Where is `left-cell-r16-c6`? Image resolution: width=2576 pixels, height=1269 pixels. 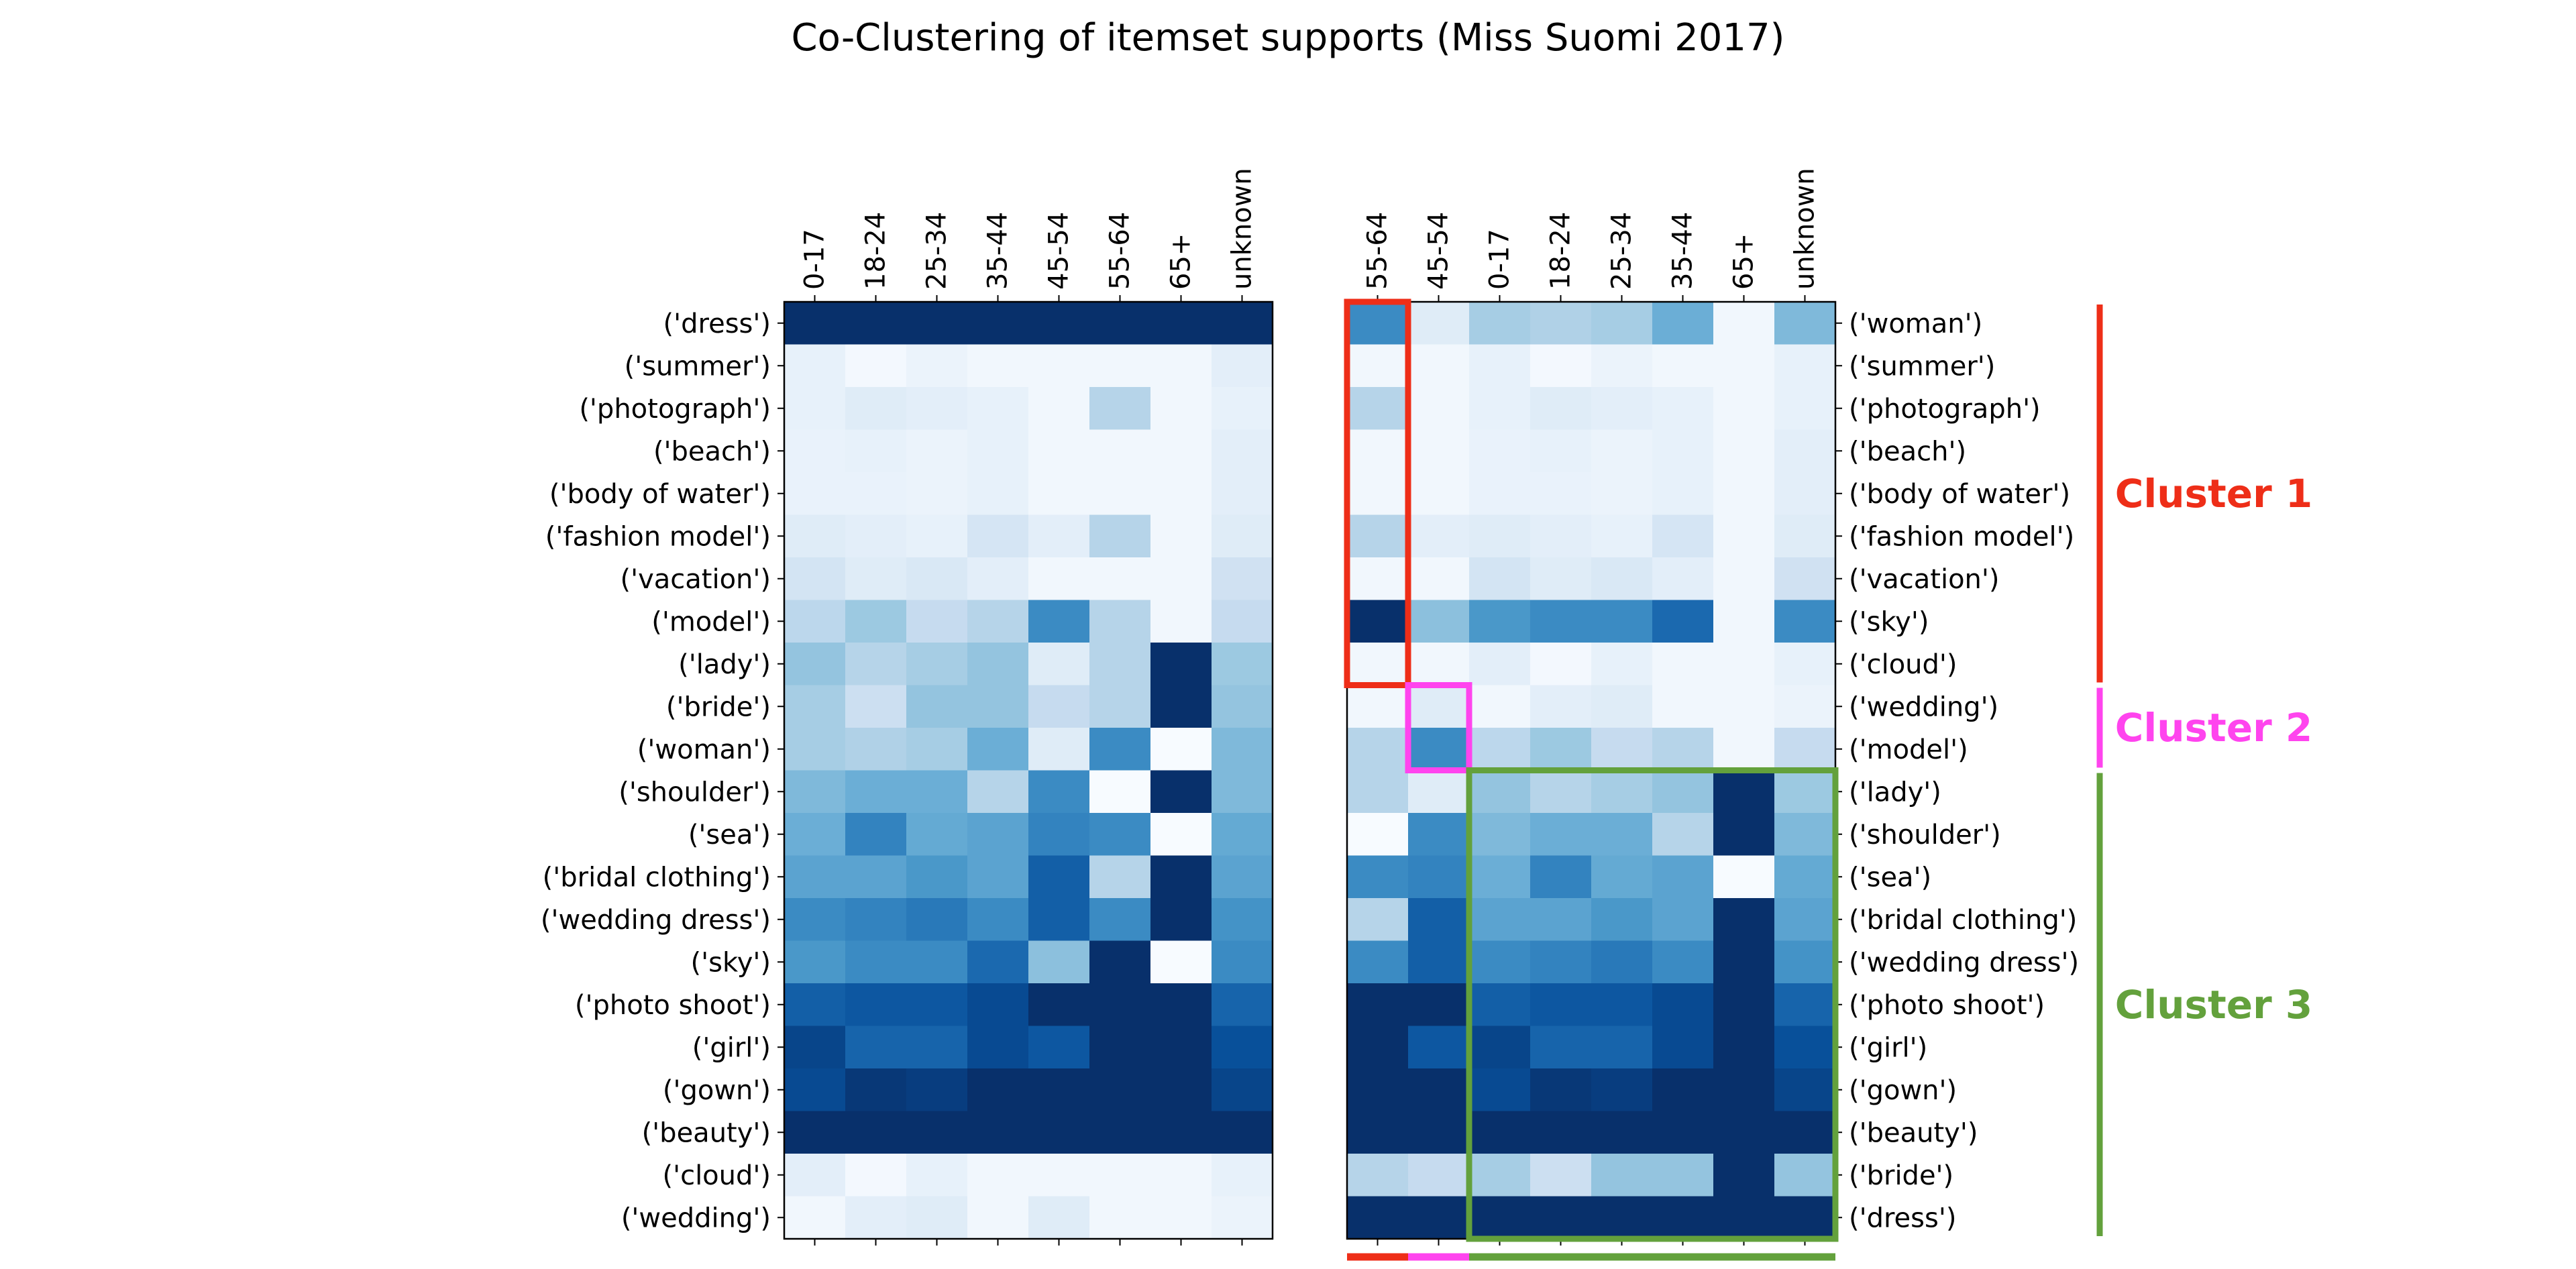
left-cell-r16-c6 is located at coordinates (1181, 1005).